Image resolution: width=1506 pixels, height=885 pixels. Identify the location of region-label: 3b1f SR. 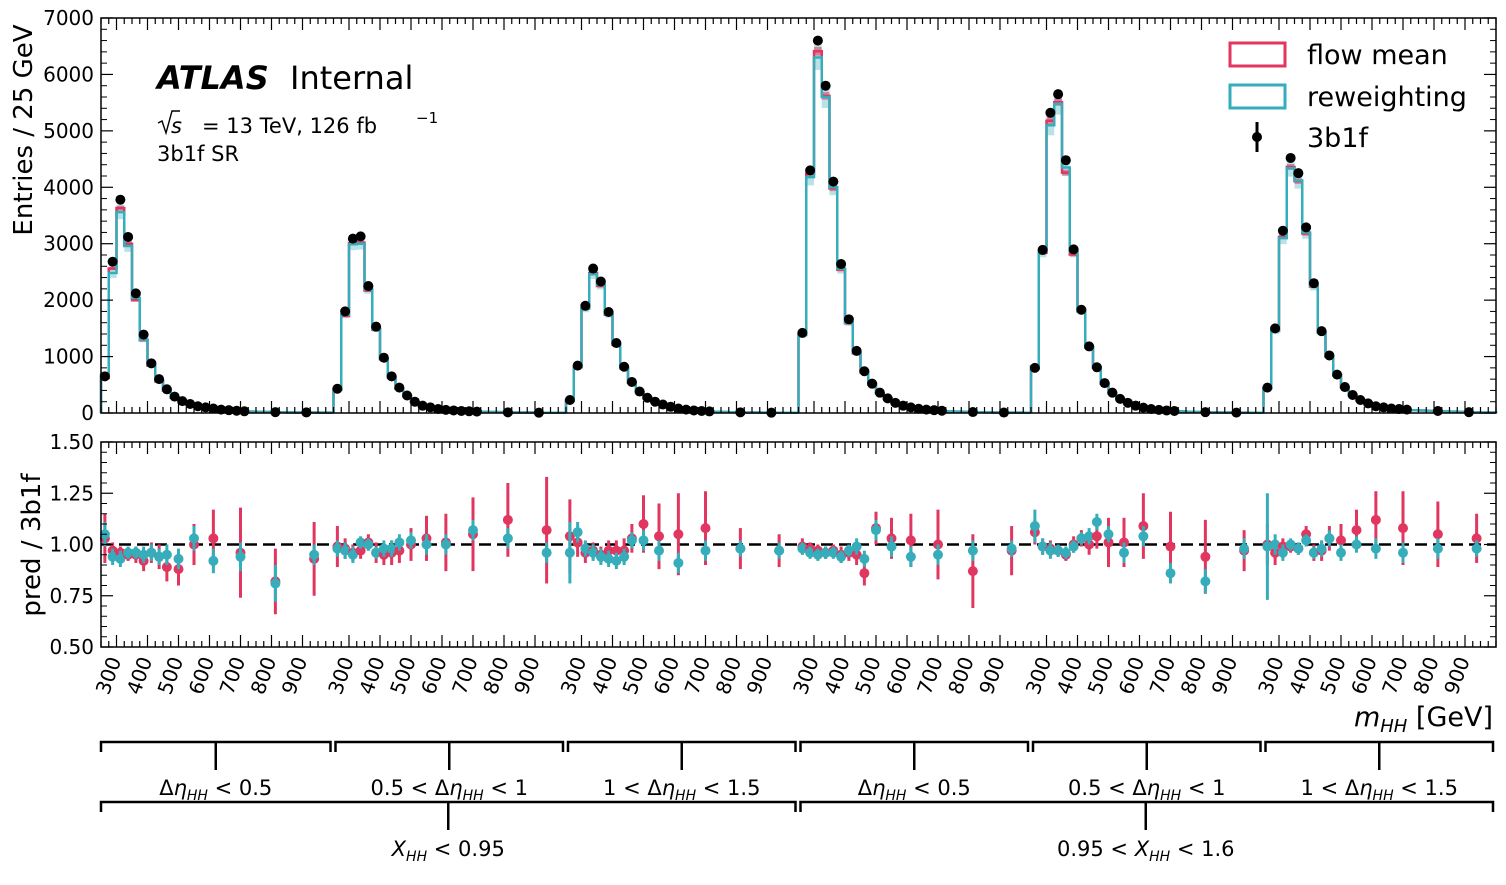
(198, 154).